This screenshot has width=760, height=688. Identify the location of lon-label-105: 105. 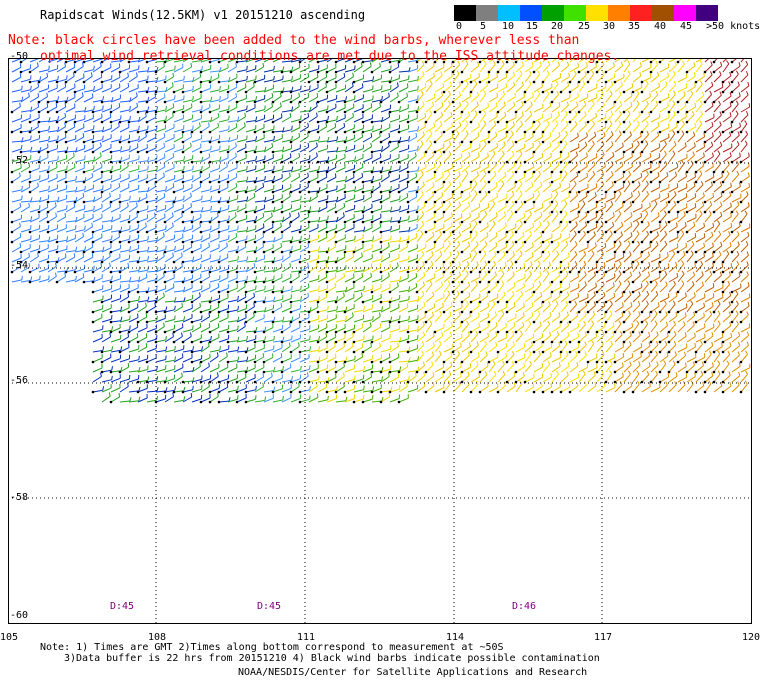
(9, 637).